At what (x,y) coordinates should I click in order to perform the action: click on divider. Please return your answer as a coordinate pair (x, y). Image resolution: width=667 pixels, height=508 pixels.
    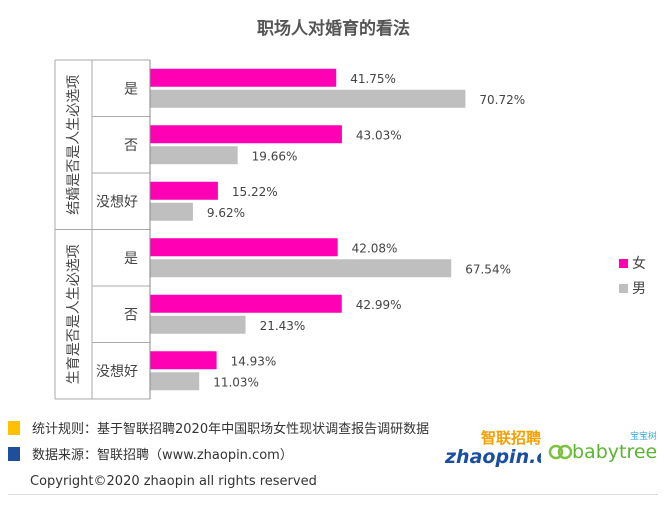
    Looking at the image, I should click on (333, 494).